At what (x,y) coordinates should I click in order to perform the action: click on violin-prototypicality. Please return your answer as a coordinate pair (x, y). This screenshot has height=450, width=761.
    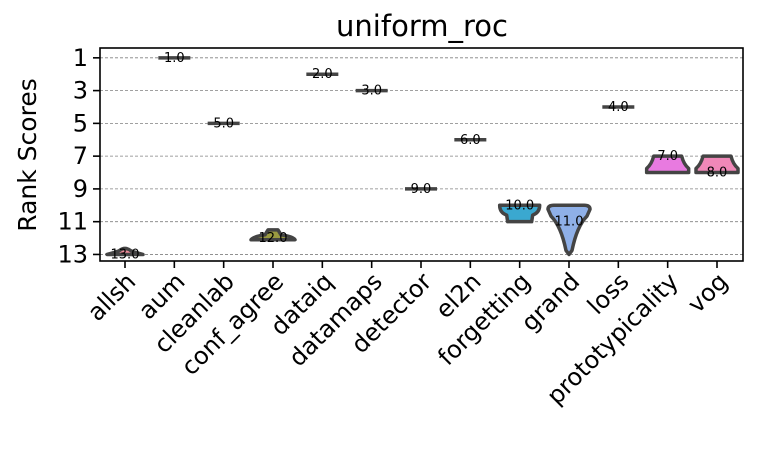
    Looking at the image, I should click on (667, 164).